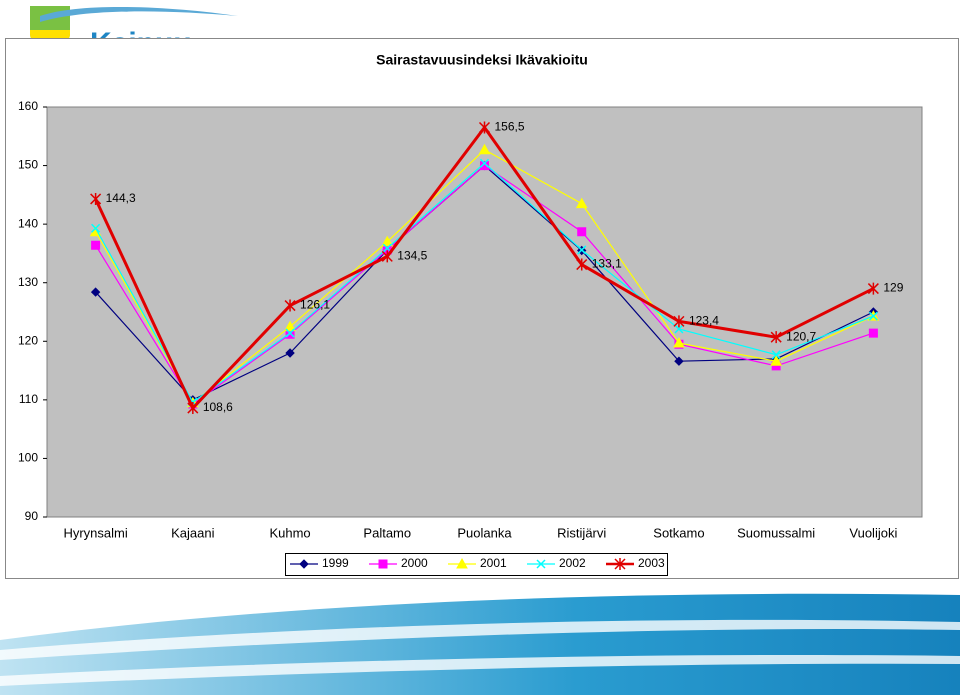 This screenshot has width=960, height=700. I want to click on waves, so click(480, 644).